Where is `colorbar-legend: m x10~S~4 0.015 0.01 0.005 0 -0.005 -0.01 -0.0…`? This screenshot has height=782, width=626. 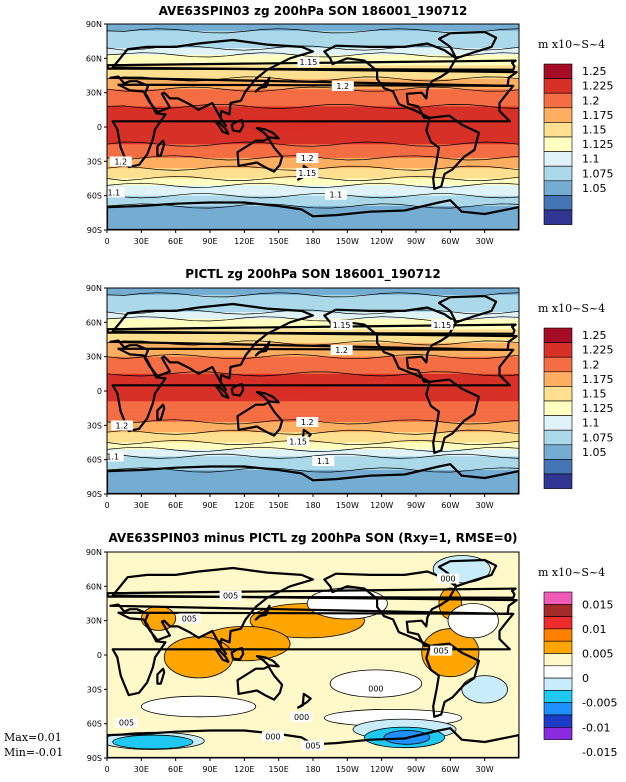
colorbar-legend: m x10~S~4 0.015 0.01 0.005 0 -0.005 -0.01 -0.0… is located at coordinates (577, 662).